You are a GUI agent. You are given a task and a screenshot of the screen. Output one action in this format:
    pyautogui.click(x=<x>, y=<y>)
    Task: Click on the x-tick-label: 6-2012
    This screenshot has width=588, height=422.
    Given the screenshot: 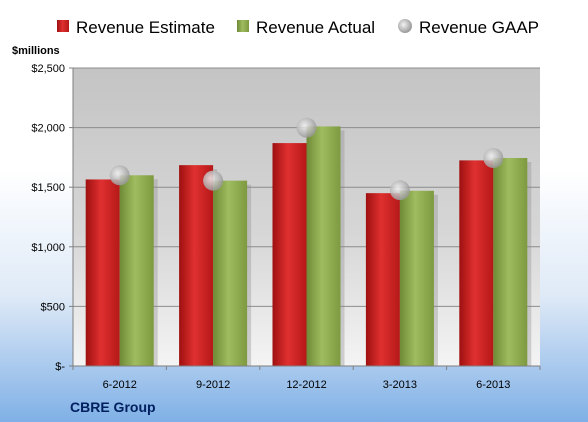 What is the action you would take?
    pyautogui.click(x=120, y=385)
    